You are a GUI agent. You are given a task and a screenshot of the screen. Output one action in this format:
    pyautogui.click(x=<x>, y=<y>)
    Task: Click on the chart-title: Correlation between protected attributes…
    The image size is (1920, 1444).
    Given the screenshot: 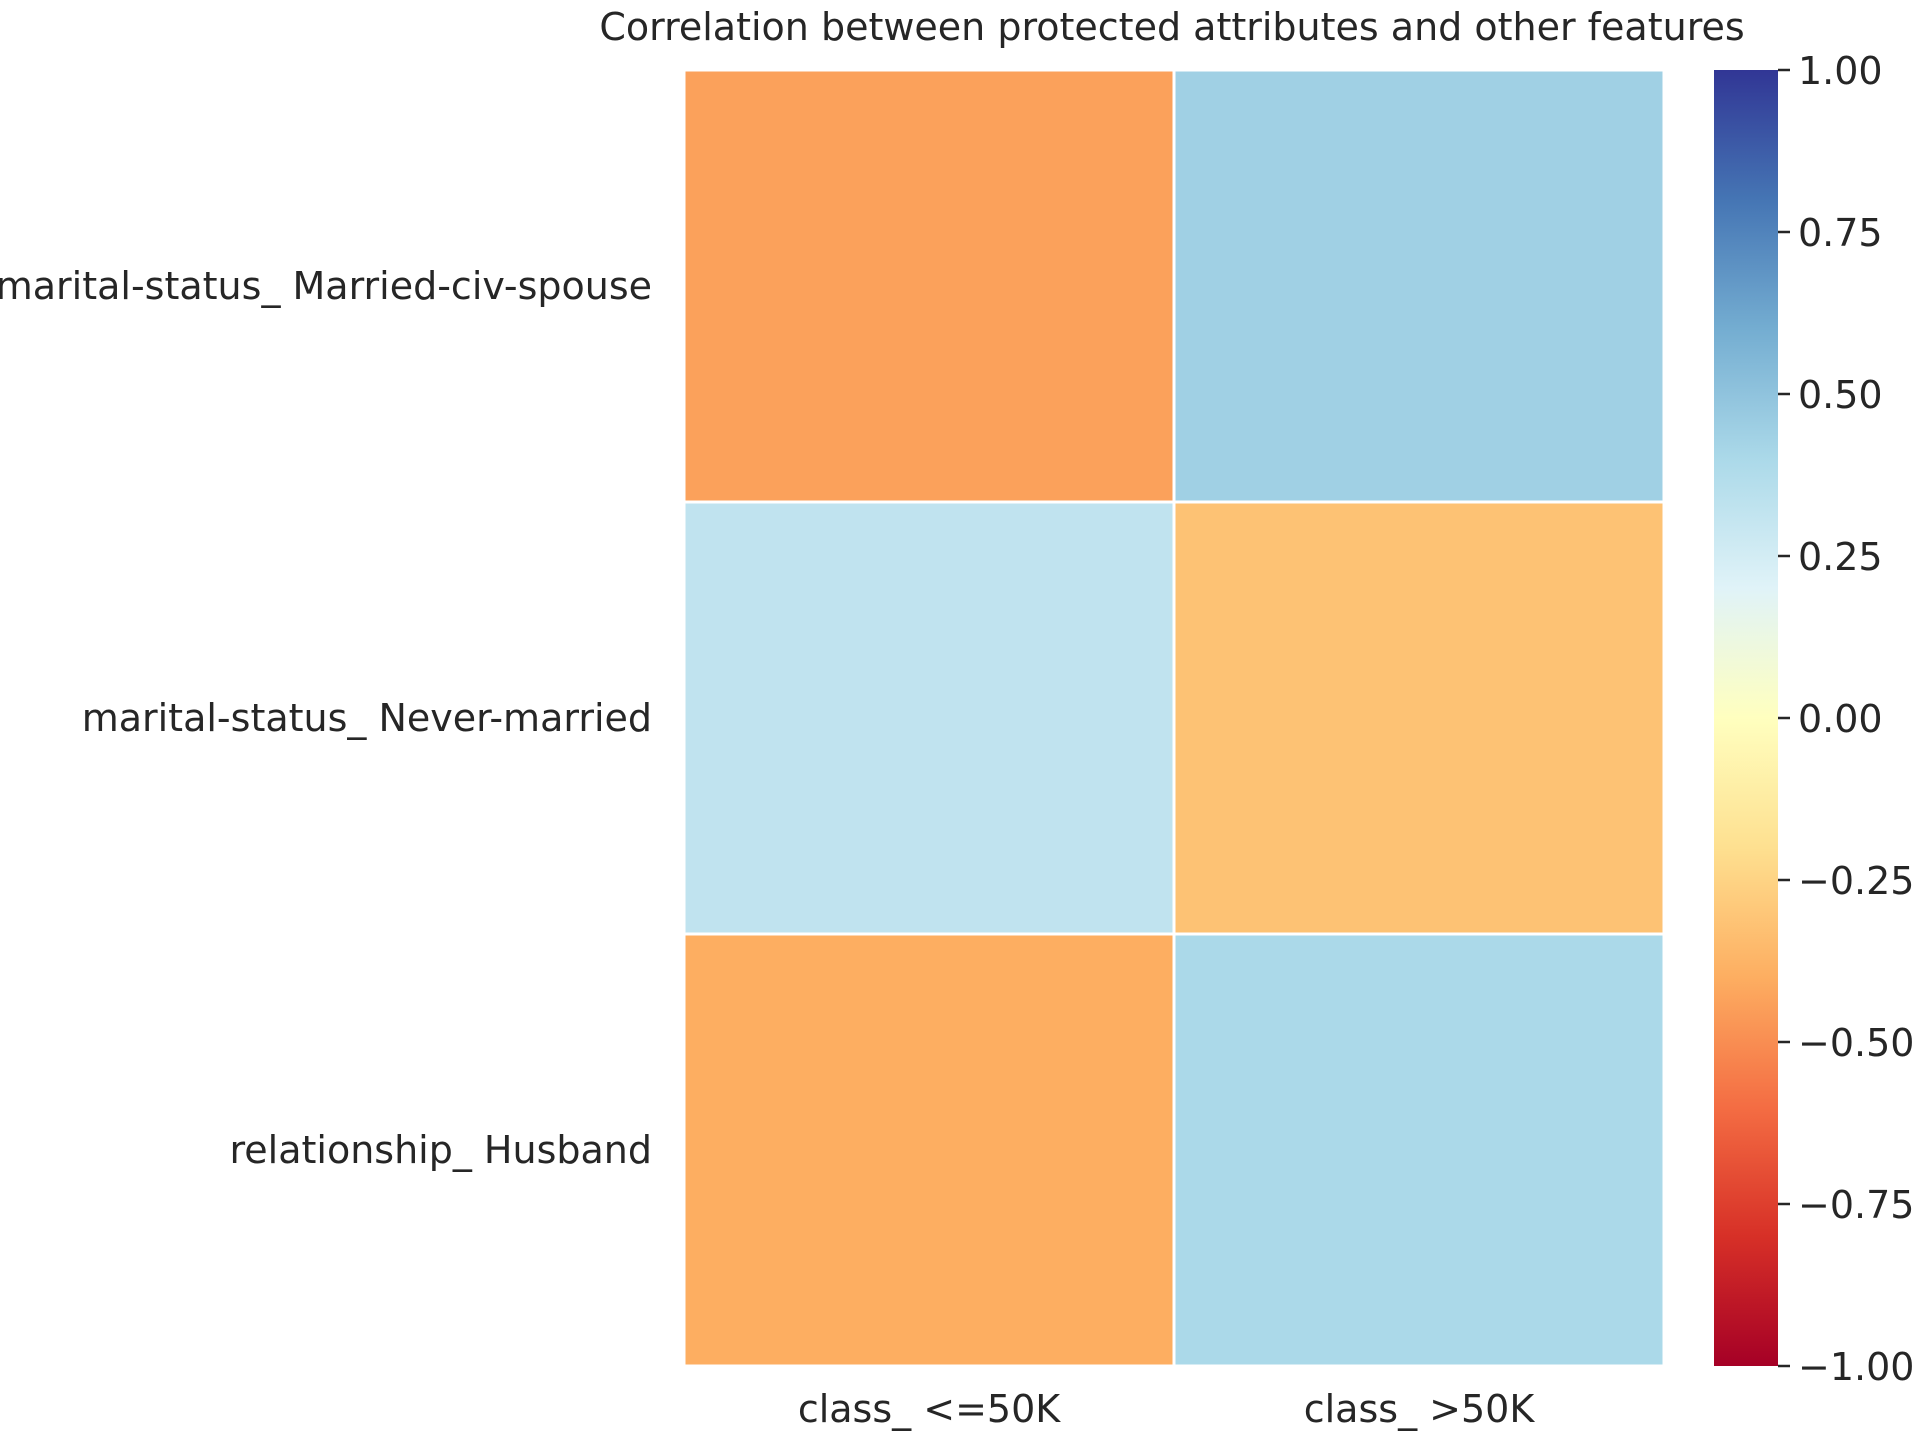 What is the action you would take?
    pyautogui.click(x=1171, y=27)
    